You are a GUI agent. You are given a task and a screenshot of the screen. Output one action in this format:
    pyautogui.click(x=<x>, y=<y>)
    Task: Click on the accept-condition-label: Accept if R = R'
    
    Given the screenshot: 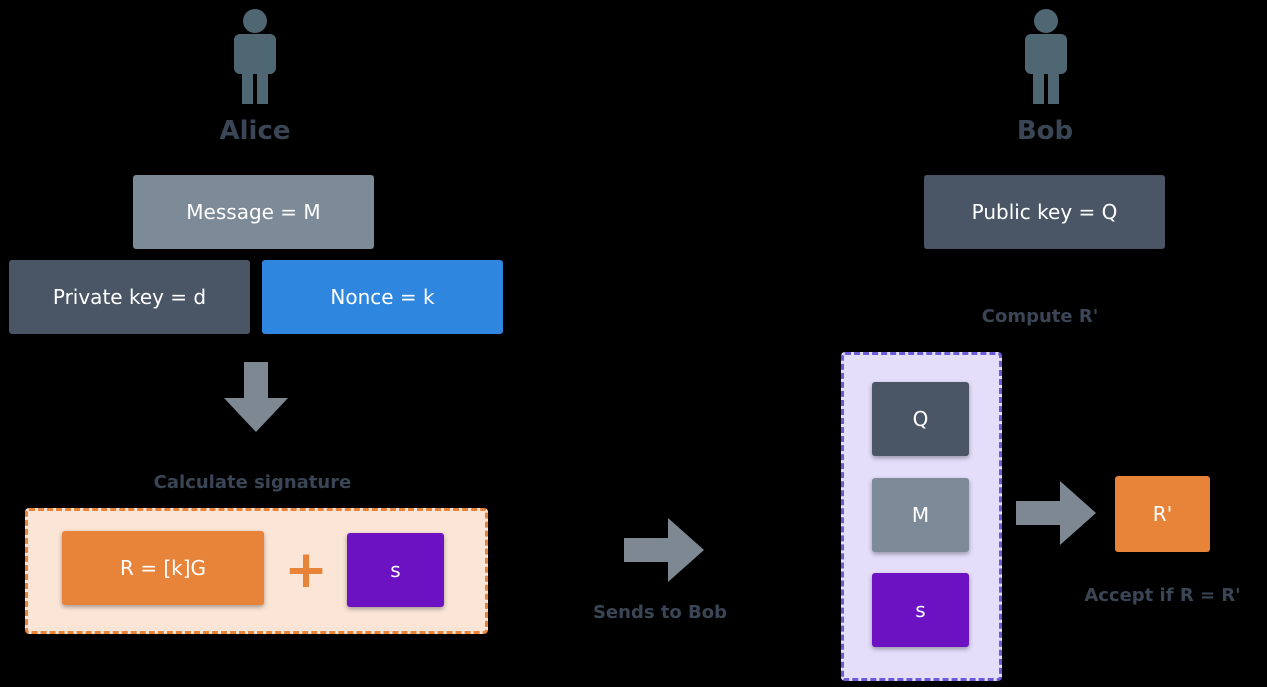 What is the action you would take?
    pyautogui.click(x=1162, y=595)
    